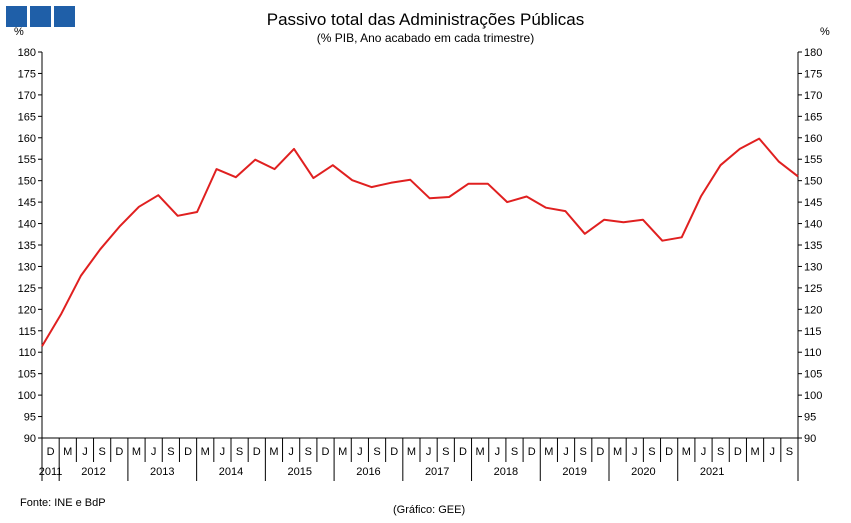  What do you see at coordinates (27, 203) in the screenshot?
I see `y-tick-label-left: 145` at bounding box center [27, 203].